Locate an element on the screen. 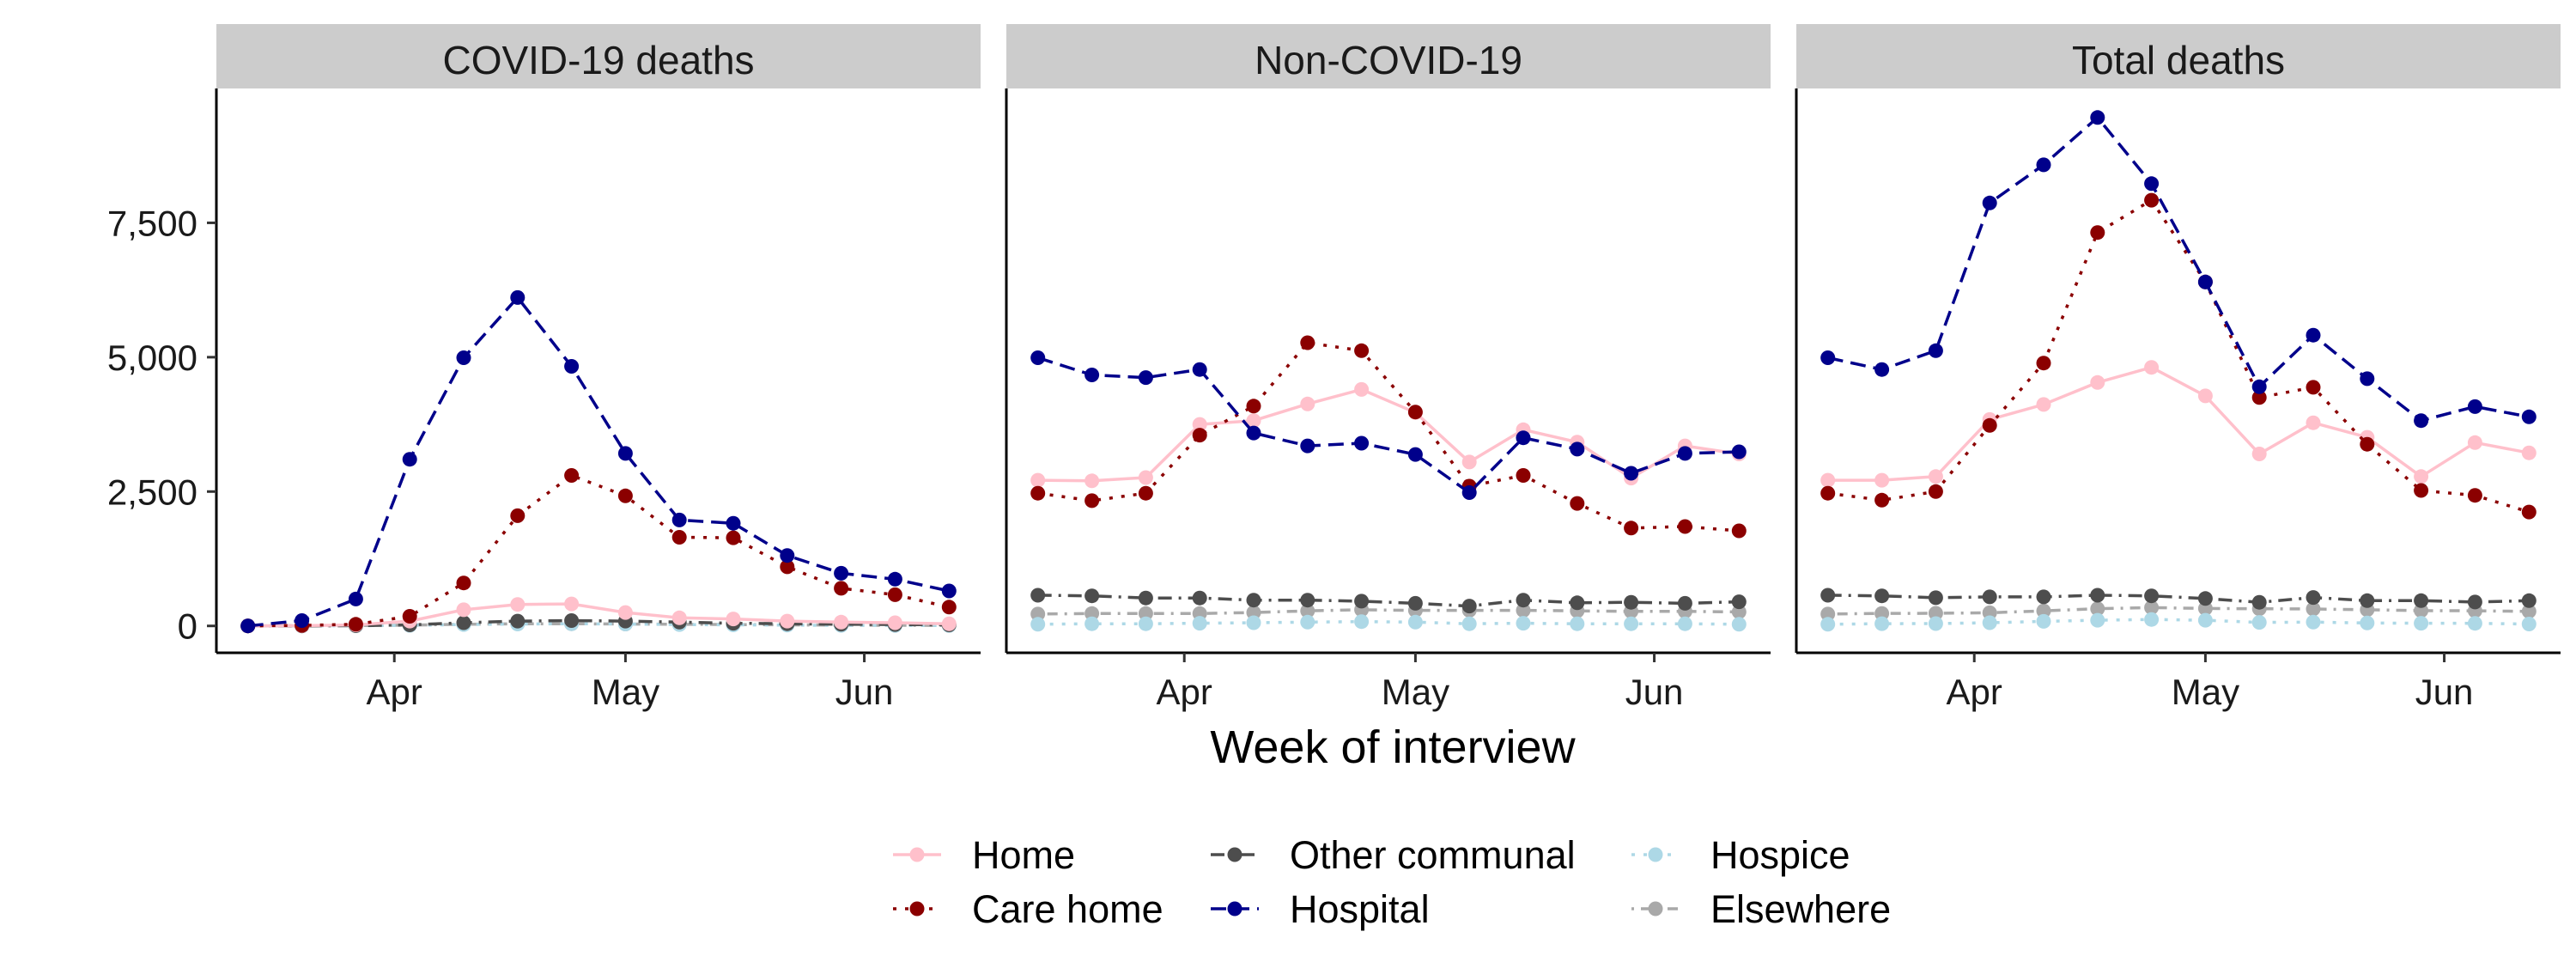 The height and width of the screenshot is (956, 2576). series-line-home is located at coordinates (2178, 423).